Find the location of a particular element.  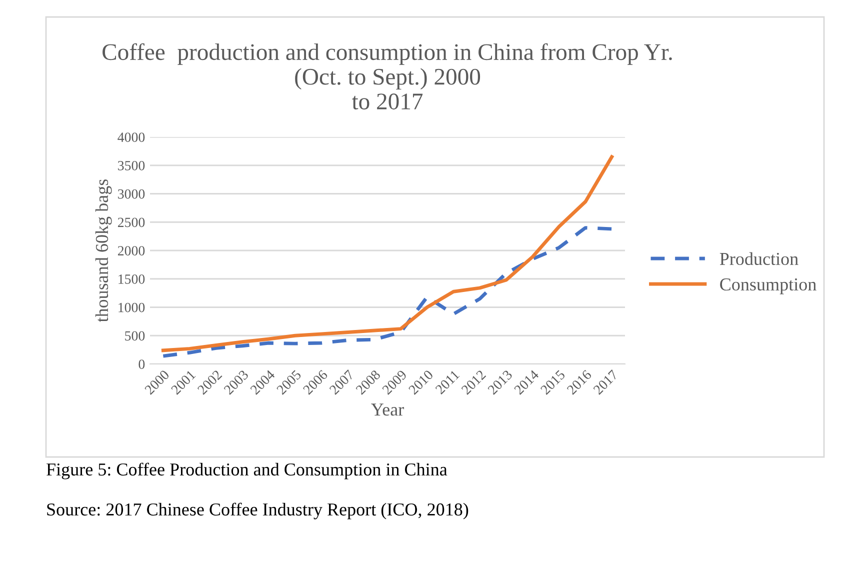

y-tick-label: 4000 is located at coordinates (131, 137).